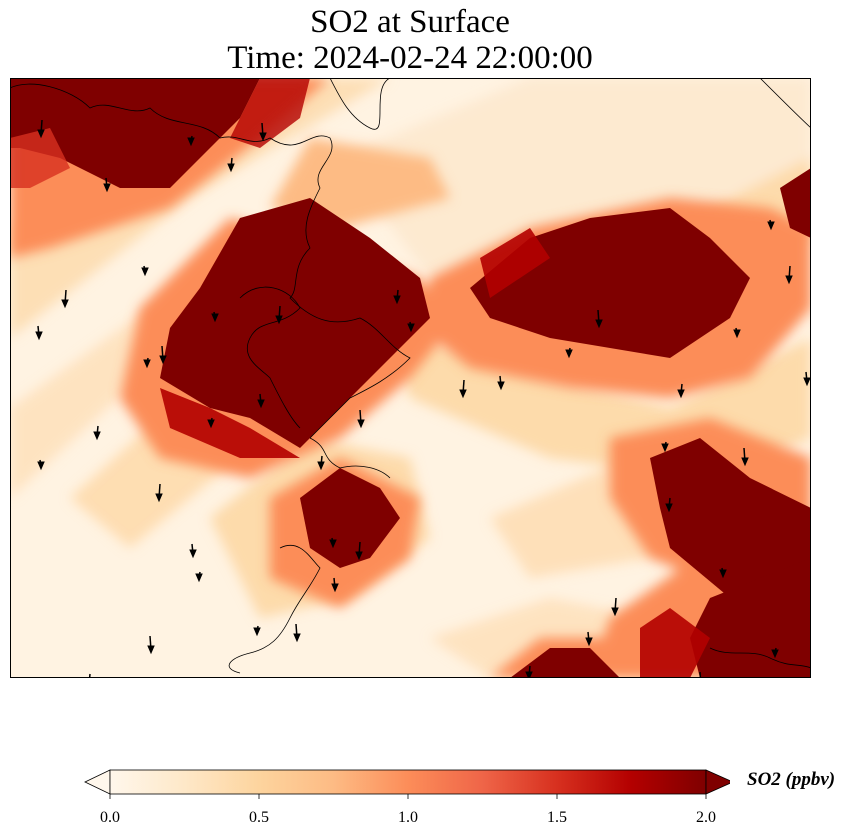 The width and height of the screenshot is (854, 839). I want to click on colorbar, so click(407, 784).